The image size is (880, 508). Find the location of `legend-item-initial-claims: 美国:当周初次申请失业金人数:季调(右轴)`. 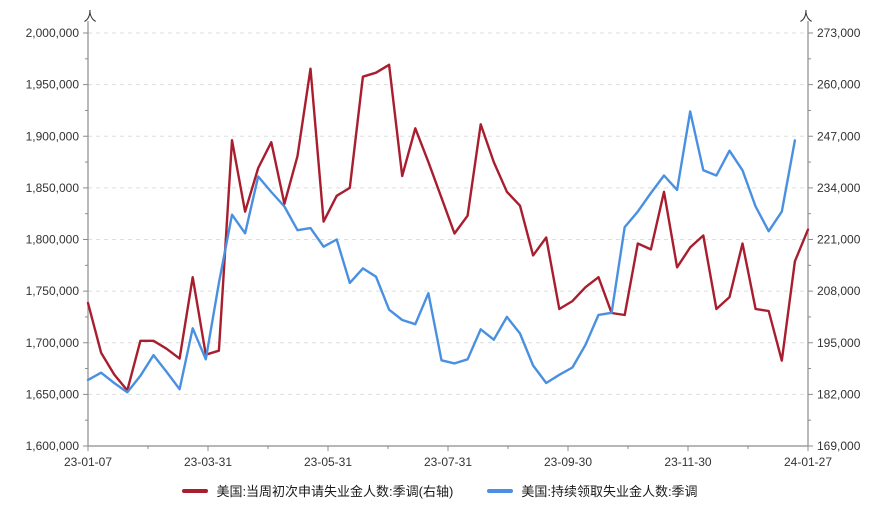

legend-item-initial-claims: 美国:当周初次申请失业金人数:季调(右轴) is located at coordinates (317, 491).